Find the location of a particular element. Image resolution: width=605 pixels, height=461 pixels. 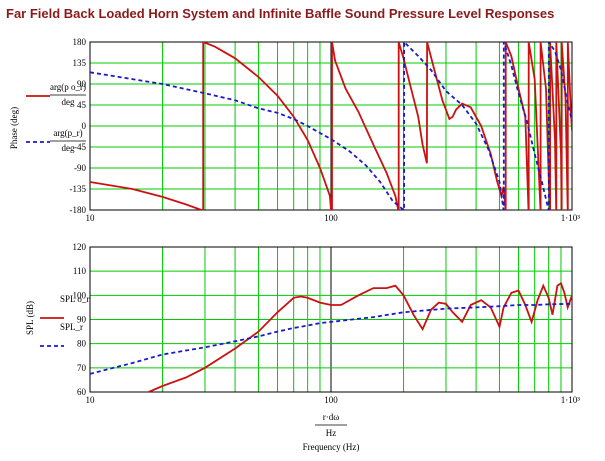

legend-horn-spl-label: SPL o_r is located at coordinates (74, 299).